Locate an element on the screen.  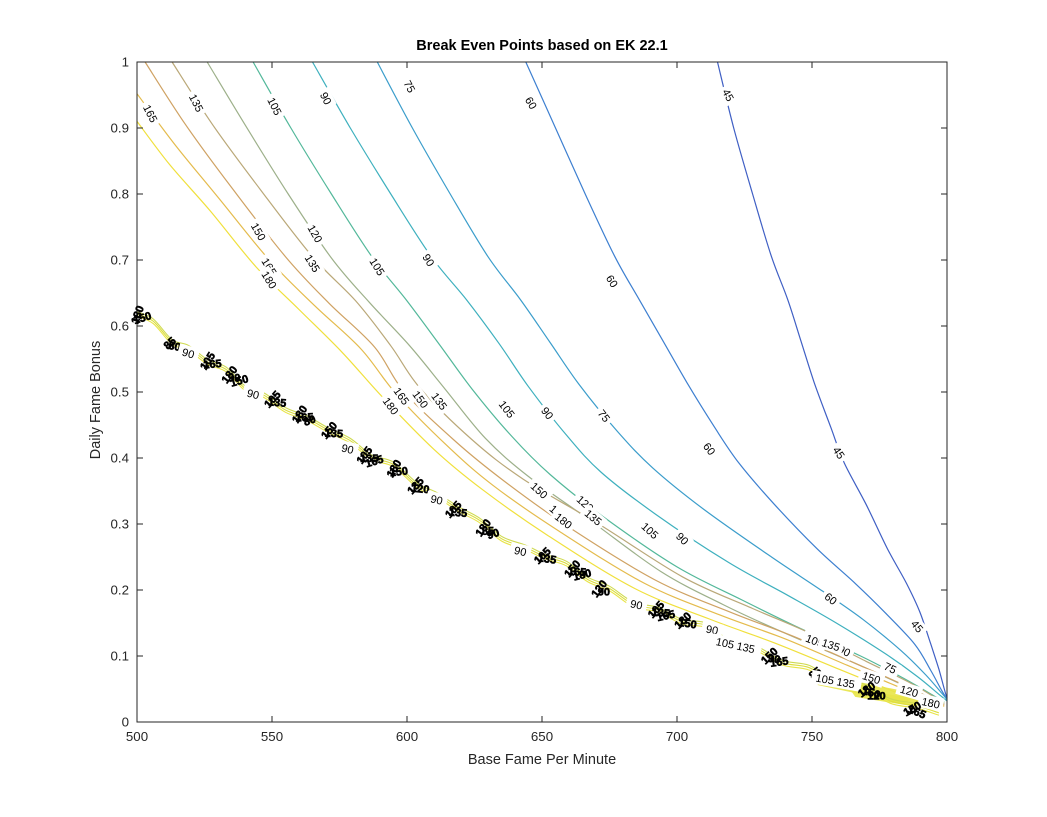
y-tick-label-0.7: 0.7 is located at coordinates (120, 260).